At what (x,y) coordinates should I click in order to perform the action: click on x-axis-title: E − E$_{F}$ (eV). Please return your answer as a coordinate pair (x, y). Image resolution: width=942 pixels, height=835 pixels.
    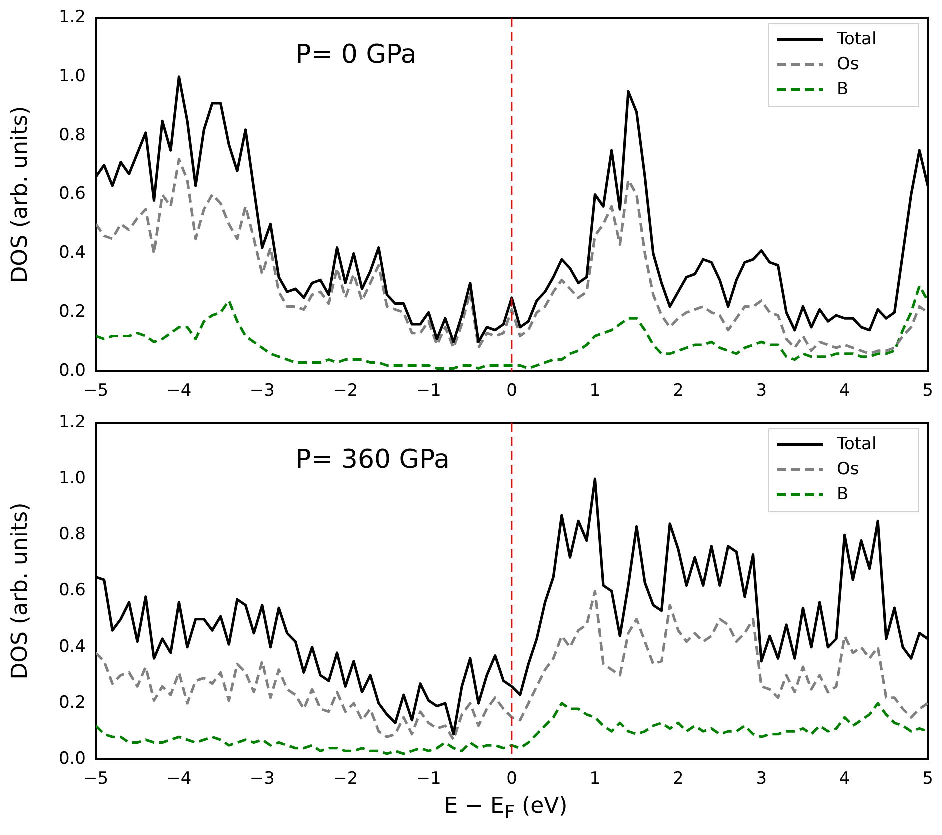
    Looking at the image, I should click on (506, 808).